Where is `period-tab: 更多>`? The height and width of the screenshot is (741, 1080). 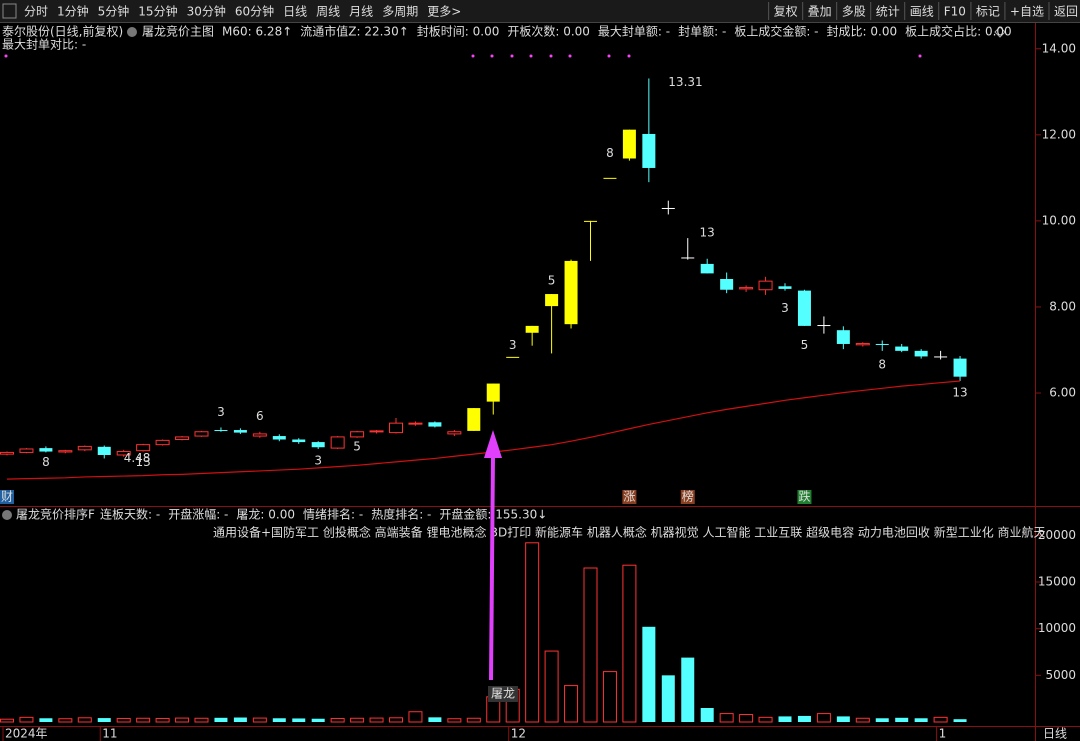
period-tab: 更多> is located at coordinates (444, 12).